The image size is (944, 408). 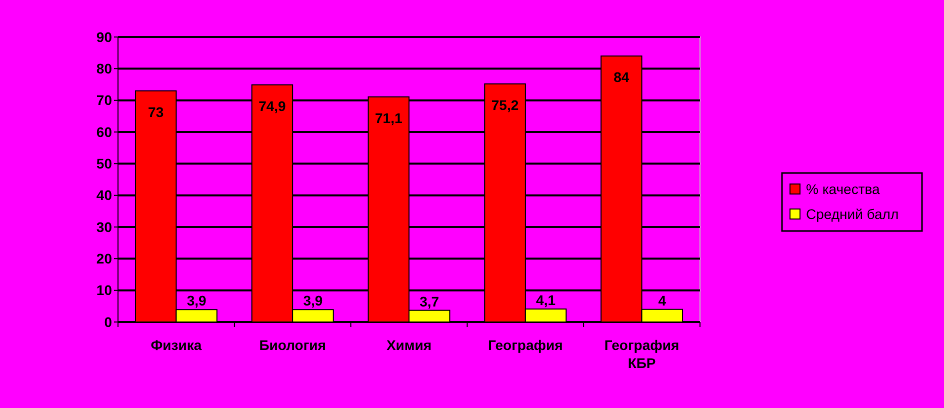 I want to click on data-label: 3,7, so click(x=430, y=301).